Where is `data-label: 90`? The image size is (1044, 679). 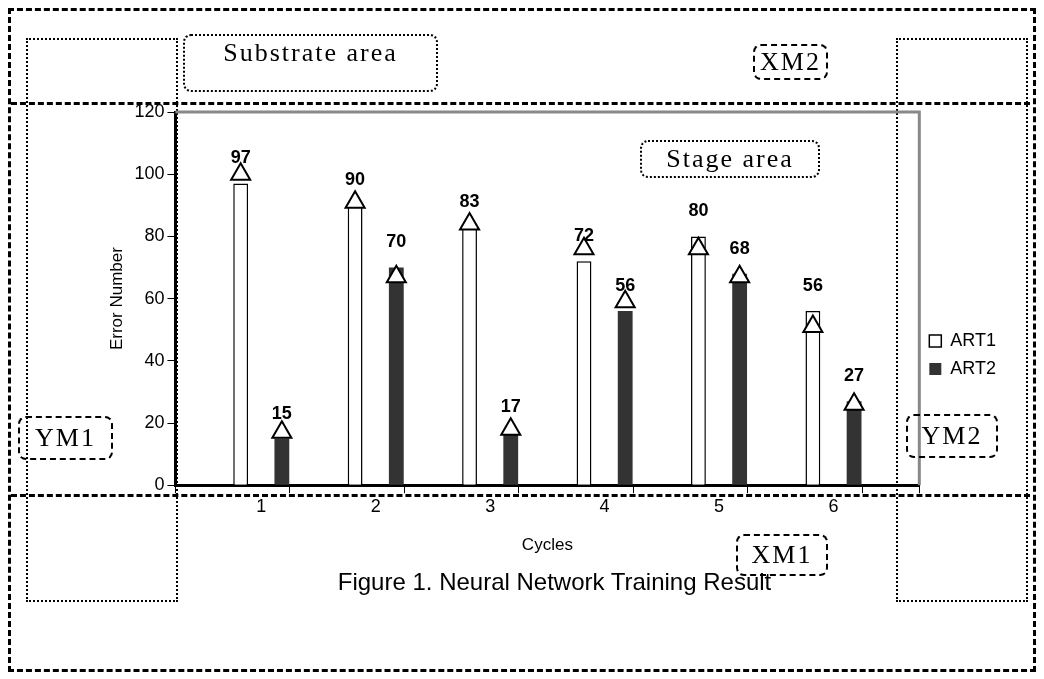
data-label: 90 is located at coordinates (355, 179).